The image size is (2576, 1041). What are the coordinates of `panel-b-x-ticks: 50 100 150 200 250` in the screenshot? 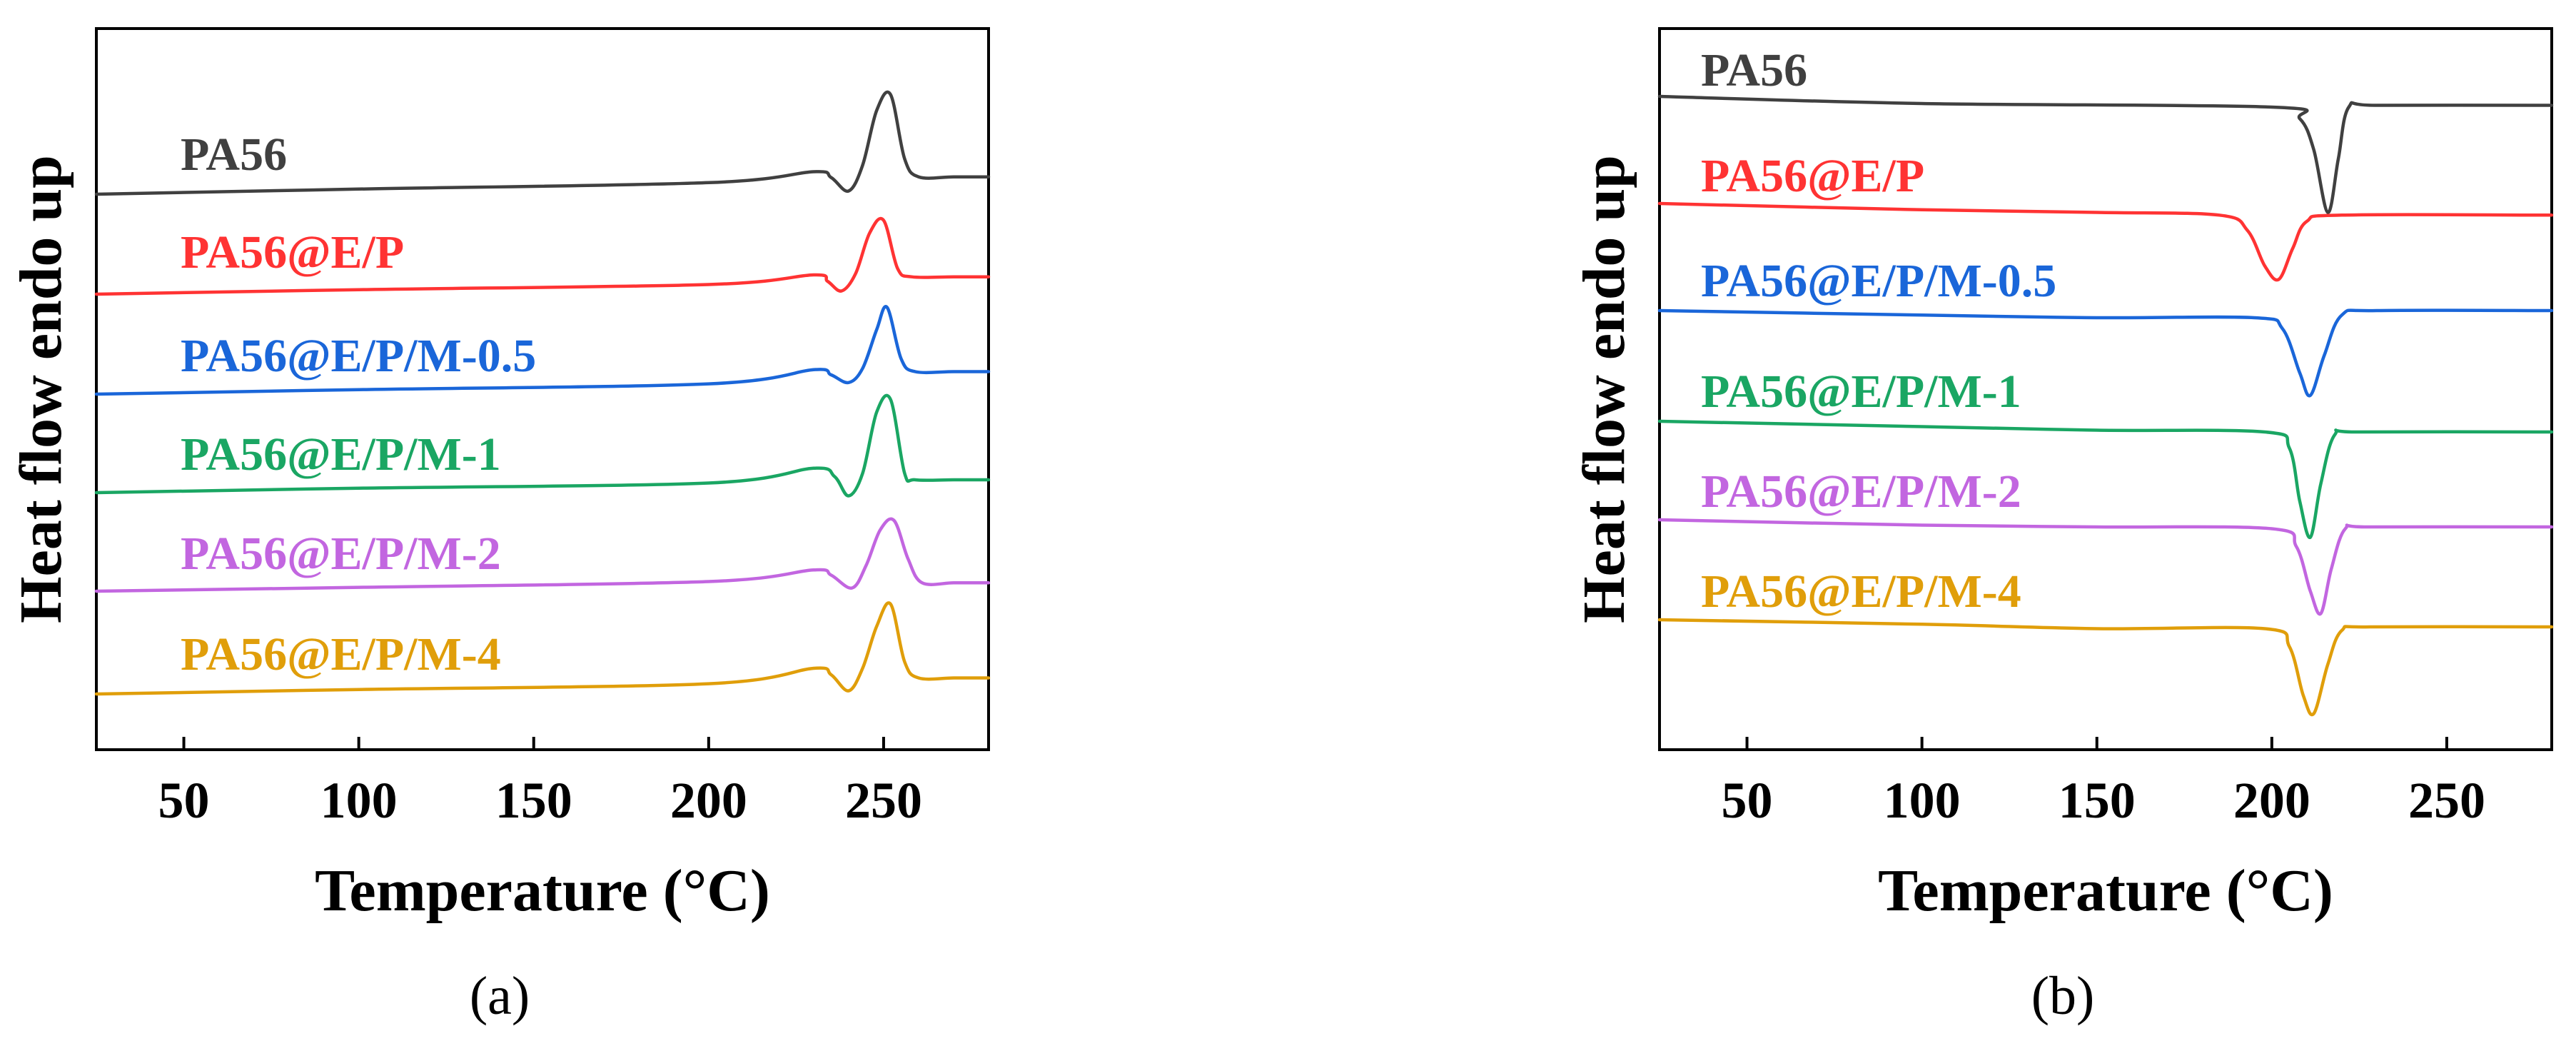 It's located at (2103, 783).